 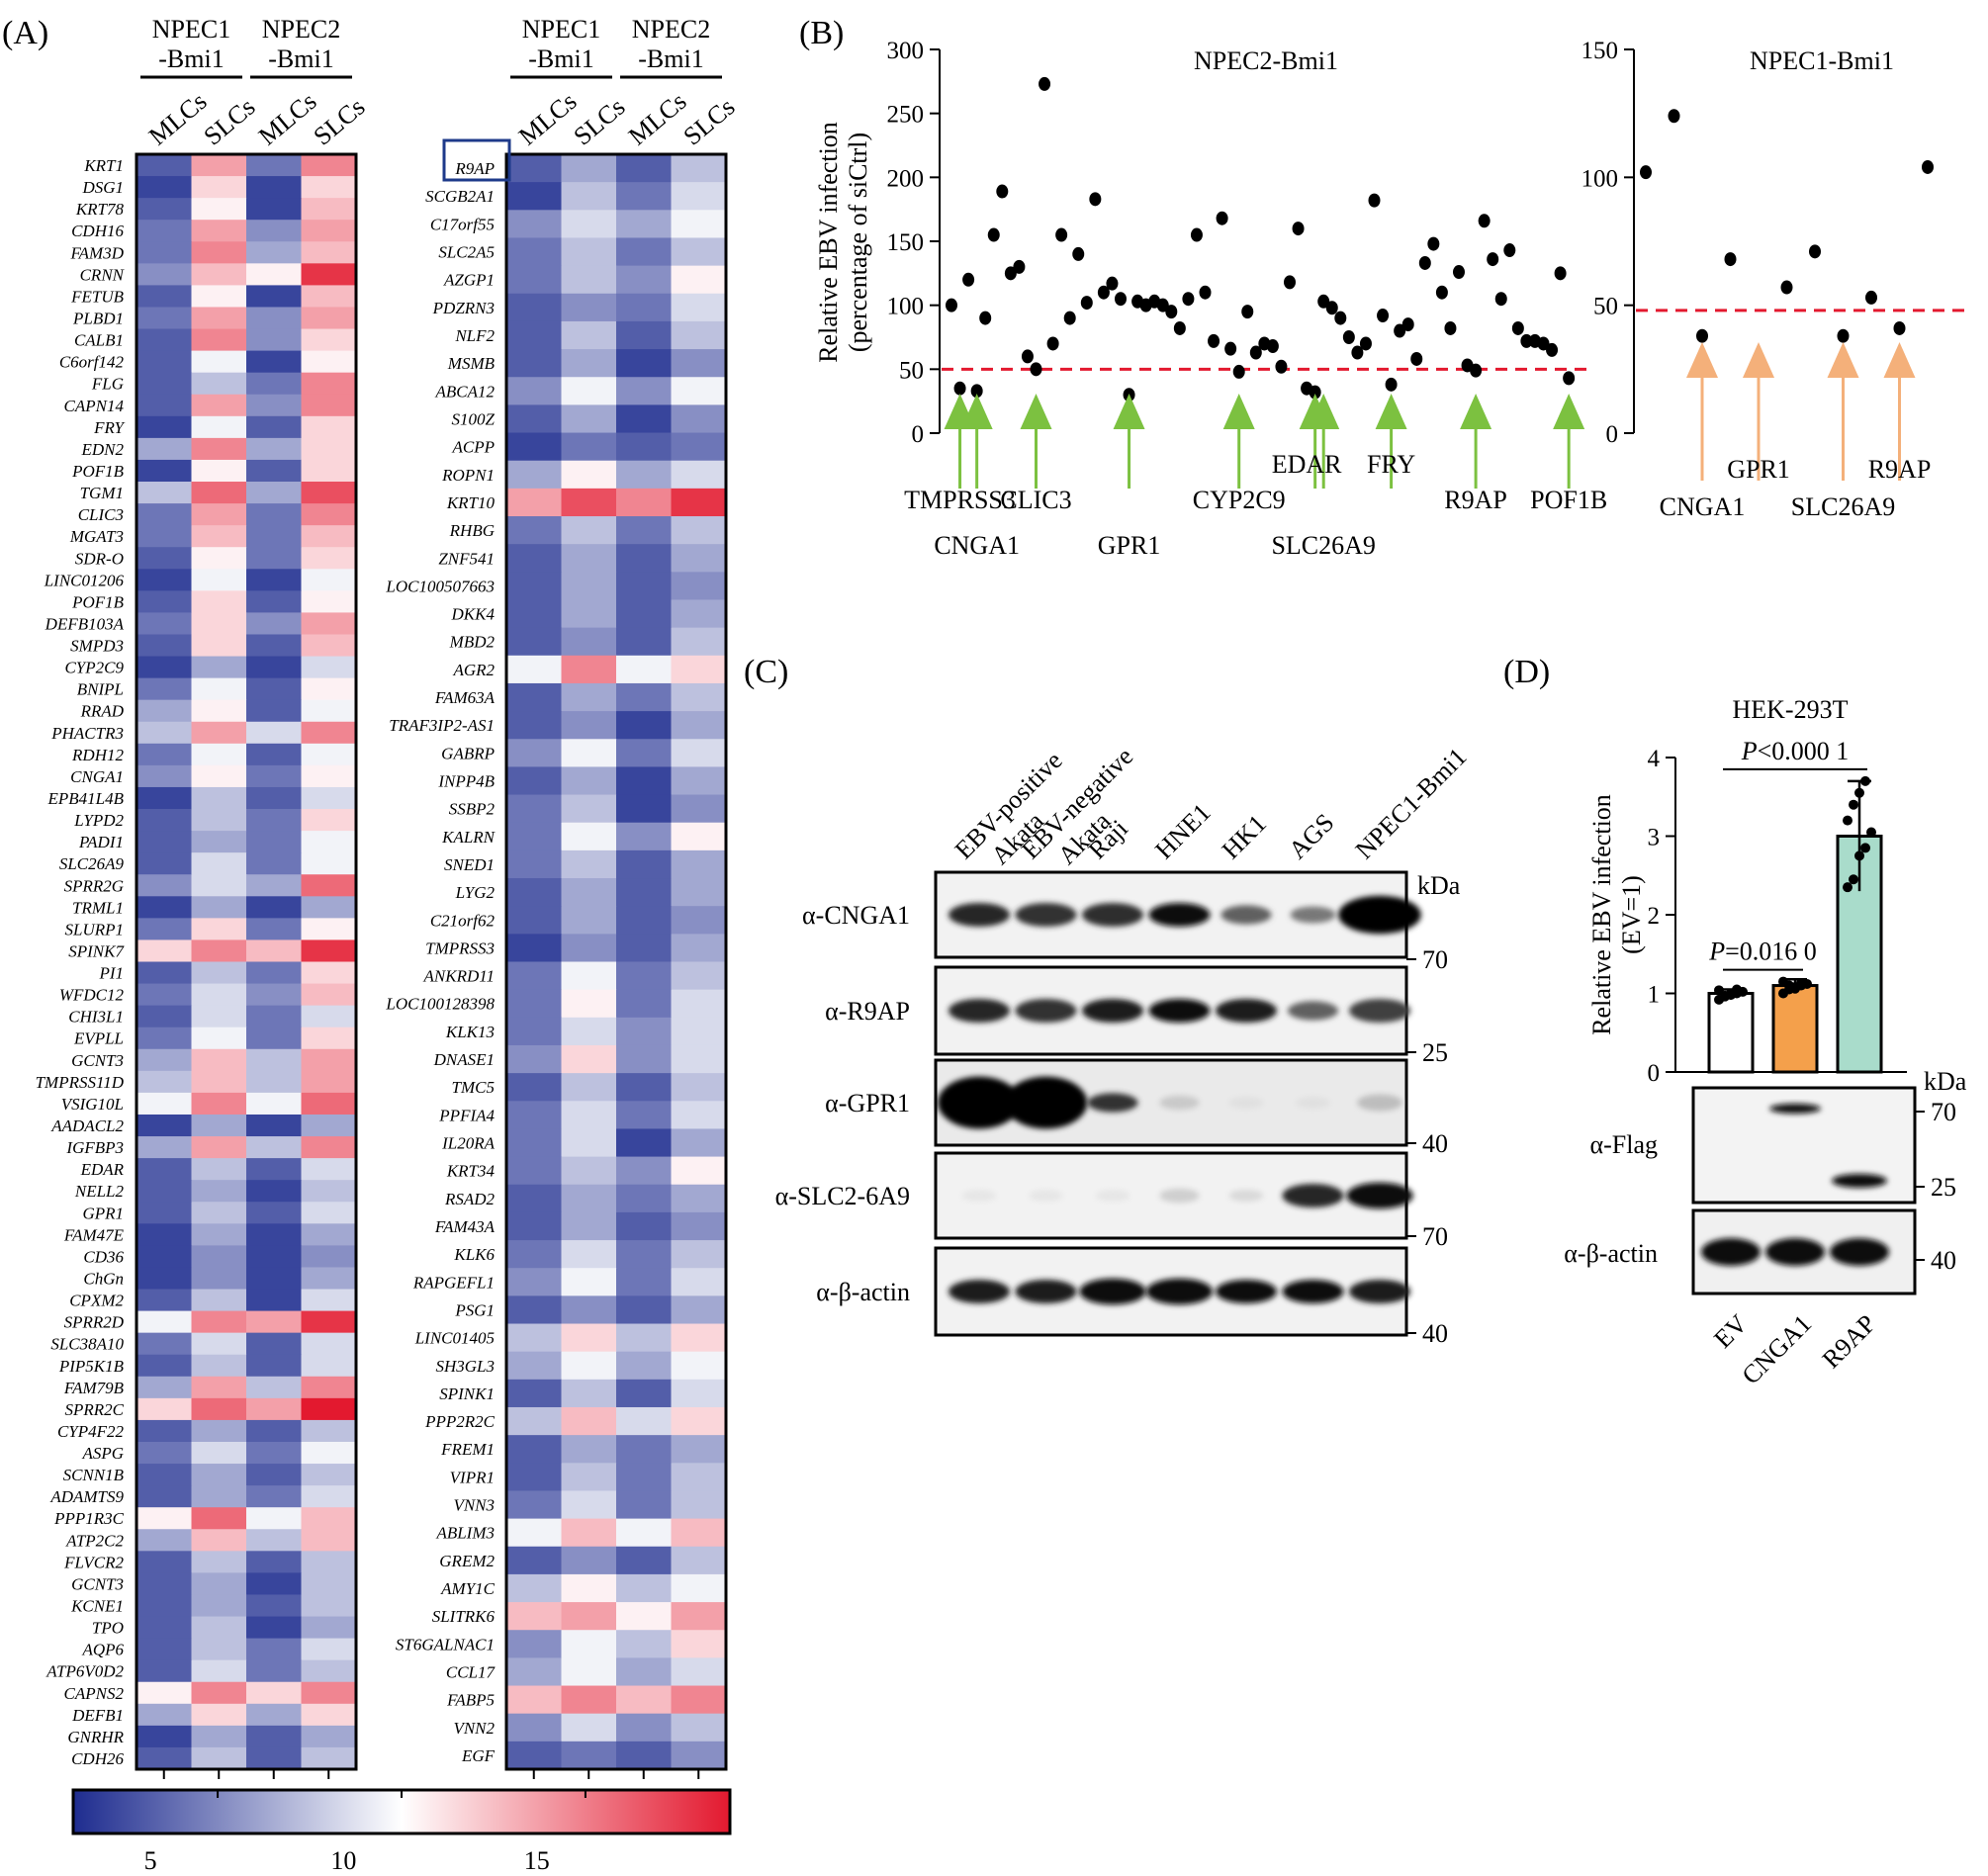 What do you see at coordinates (466, 252) in the screenshot?
I see `right-gene-label: SLC2A5` at bounding box center [466, 252].